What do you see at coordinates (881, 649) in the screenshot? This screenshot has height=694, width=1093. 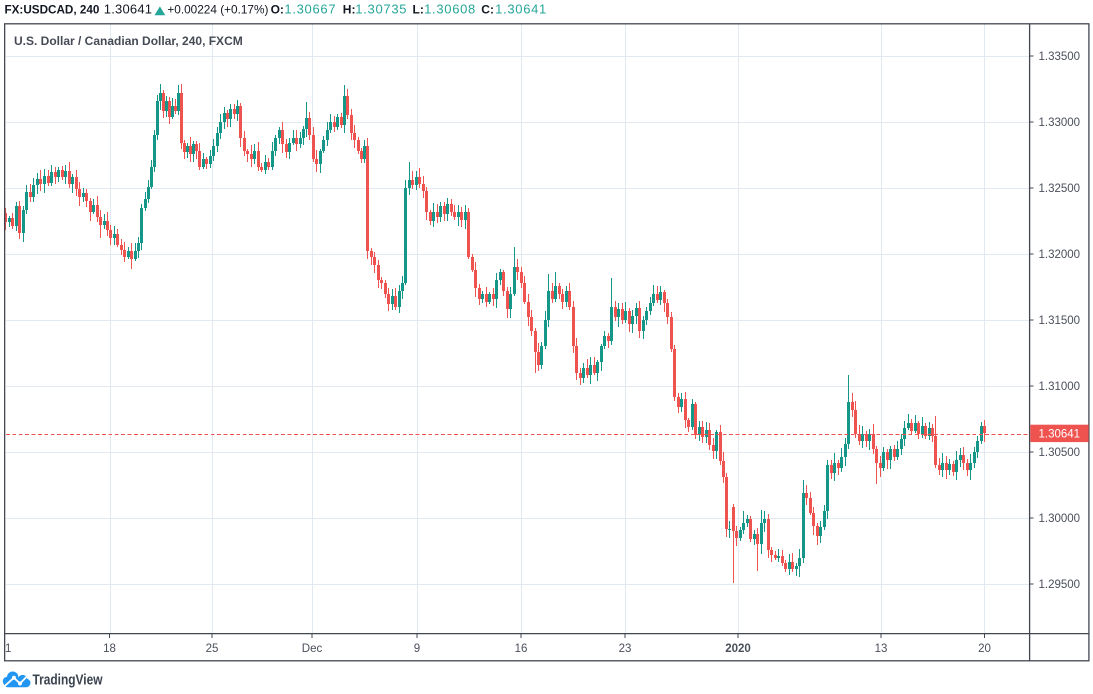 I see `svg-text: 13` at bounding box center [881, 649].